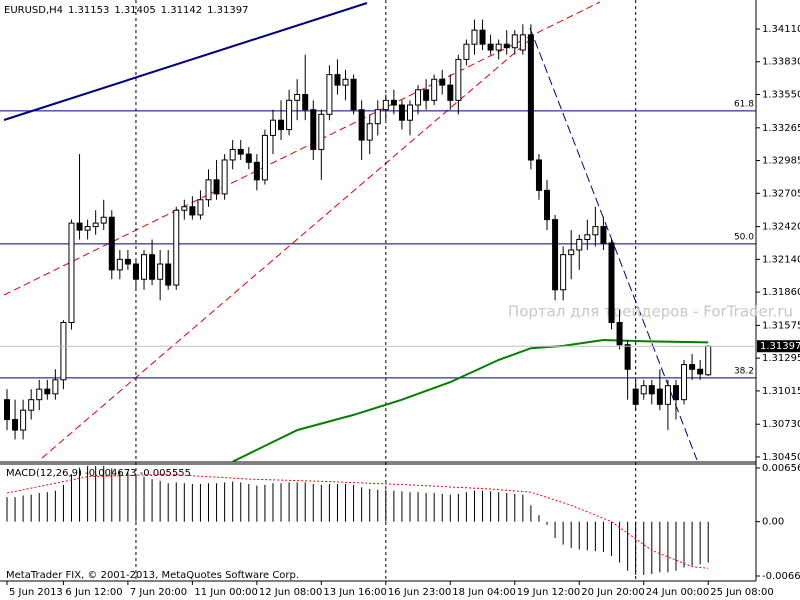  Describe the element at coordinates (291, 592) in the screenshot. I see `x-tick-label: 12 Jun 08:00` at that location.